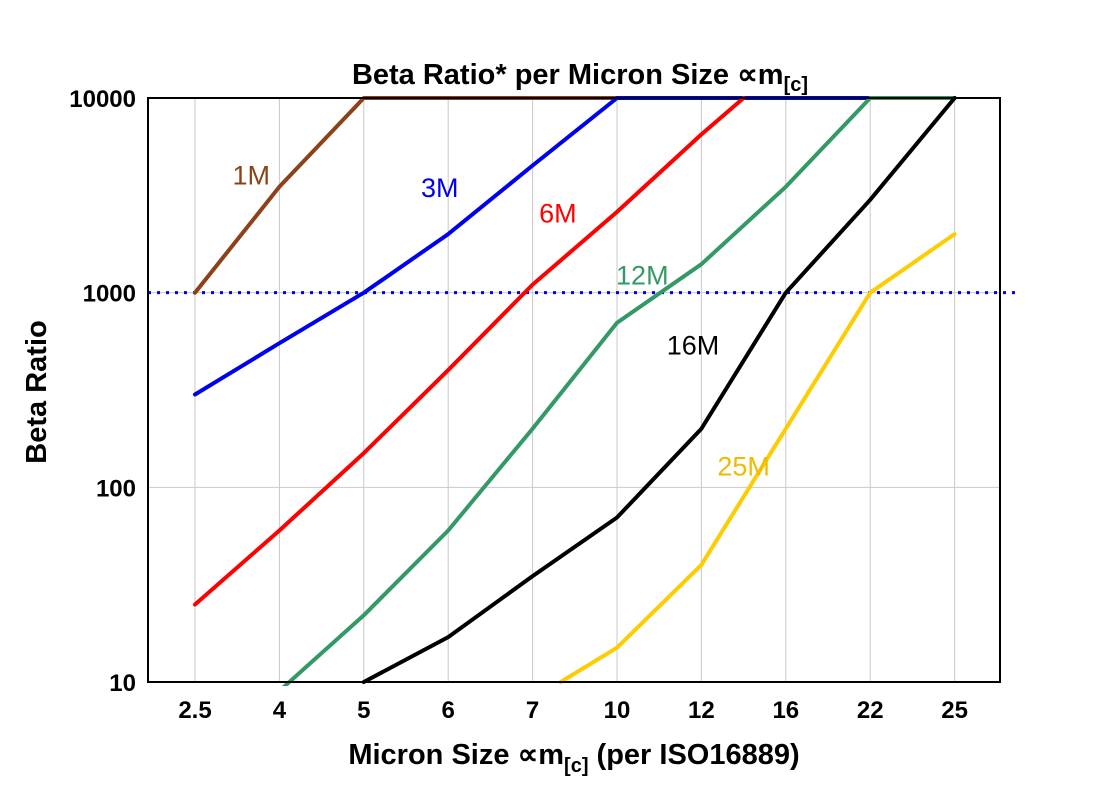 The height and width of the screenshot is (800, 1110). What do you see at coordinates (796, 85) in the screenshot?
I see `chart-title-subscript: [c]` at bounding box center [796, 85].